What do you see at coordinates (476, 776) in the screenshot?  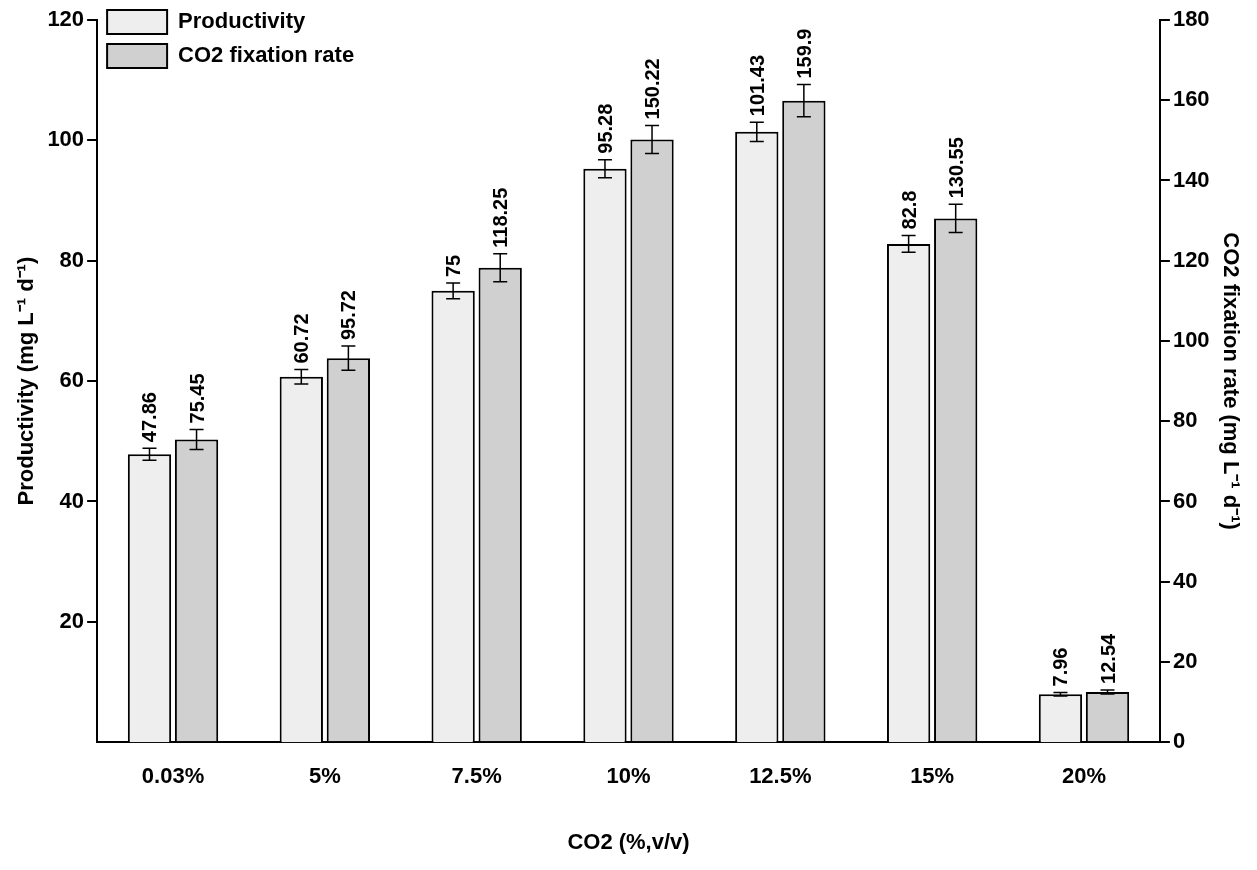 I see `x-tick-label: 7.5%` at bounding box center [476, 776].